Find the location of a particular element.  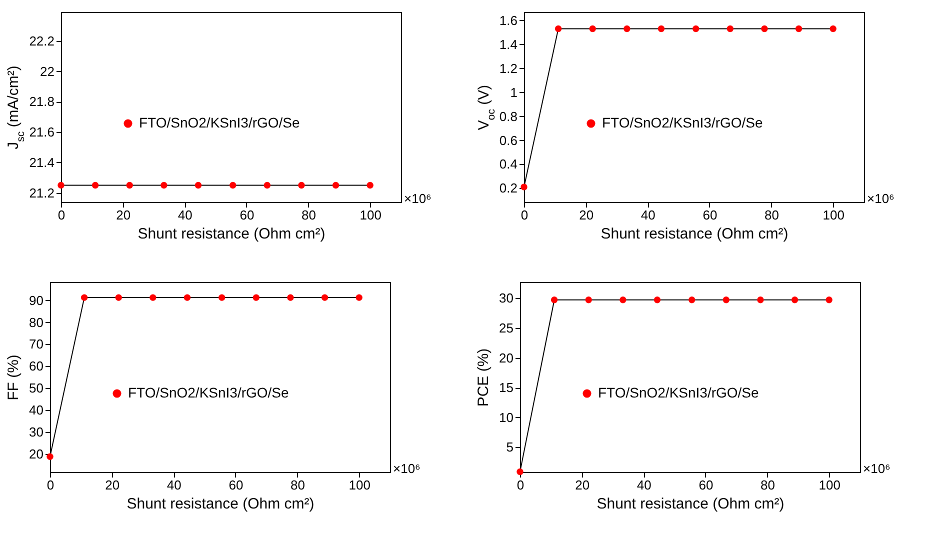

y-tick-label: 21.2 is located at coordinates (41, 192).